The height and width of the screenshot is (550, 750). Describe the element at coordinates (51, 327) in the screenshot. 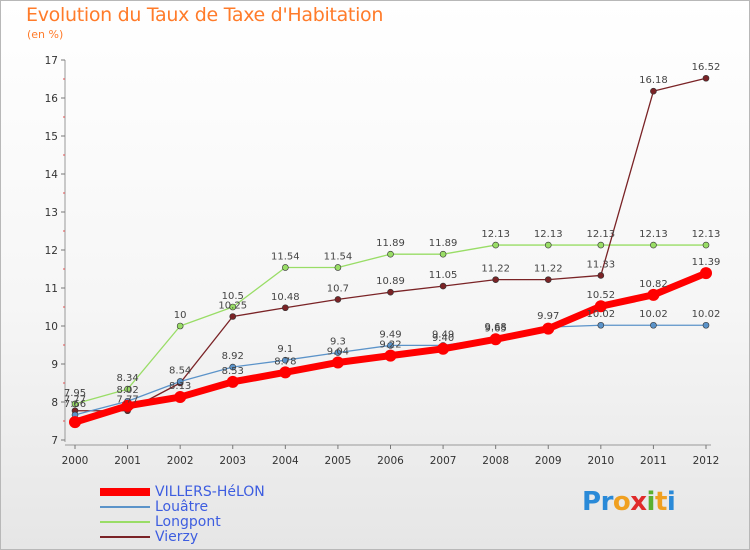

I see `y-tick-label: 10` at that location.